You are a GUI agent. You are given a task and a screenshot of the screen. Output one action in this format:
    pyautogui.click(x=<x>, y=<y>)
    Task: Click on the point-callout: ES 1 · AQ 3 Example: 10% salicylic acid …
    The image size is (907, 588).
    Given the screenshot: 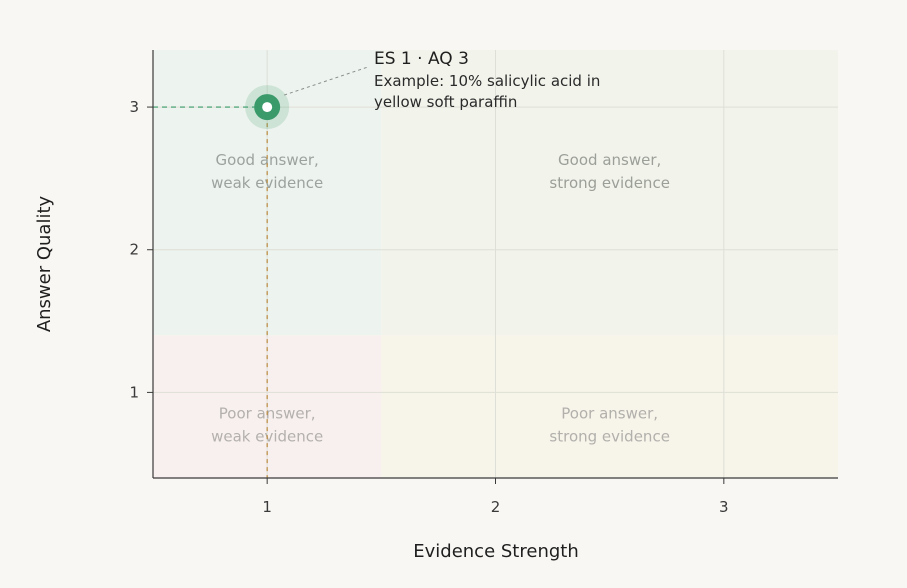 What is the action you would take?
    pyautogui.click(x=442, y=80)
    